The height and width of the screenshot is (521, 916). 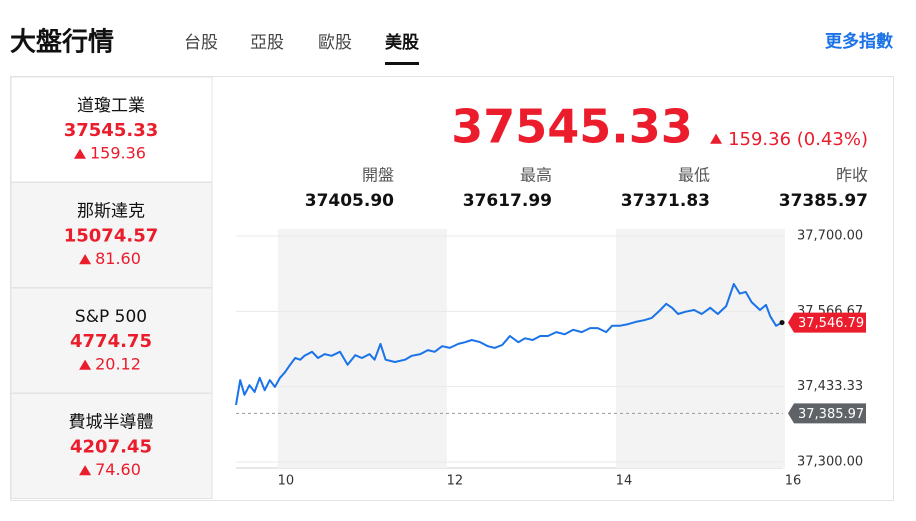 I want to click on stat-value: 37385.97, so click(x=823, y=201).